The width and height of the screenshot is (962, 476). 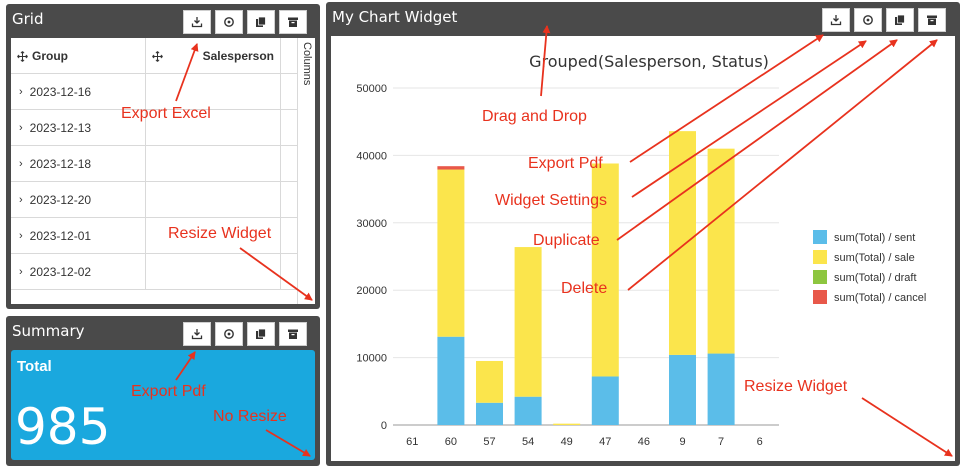 I want to click on legend-label: sum(Total) / cancel, so click(x=880, y=298).